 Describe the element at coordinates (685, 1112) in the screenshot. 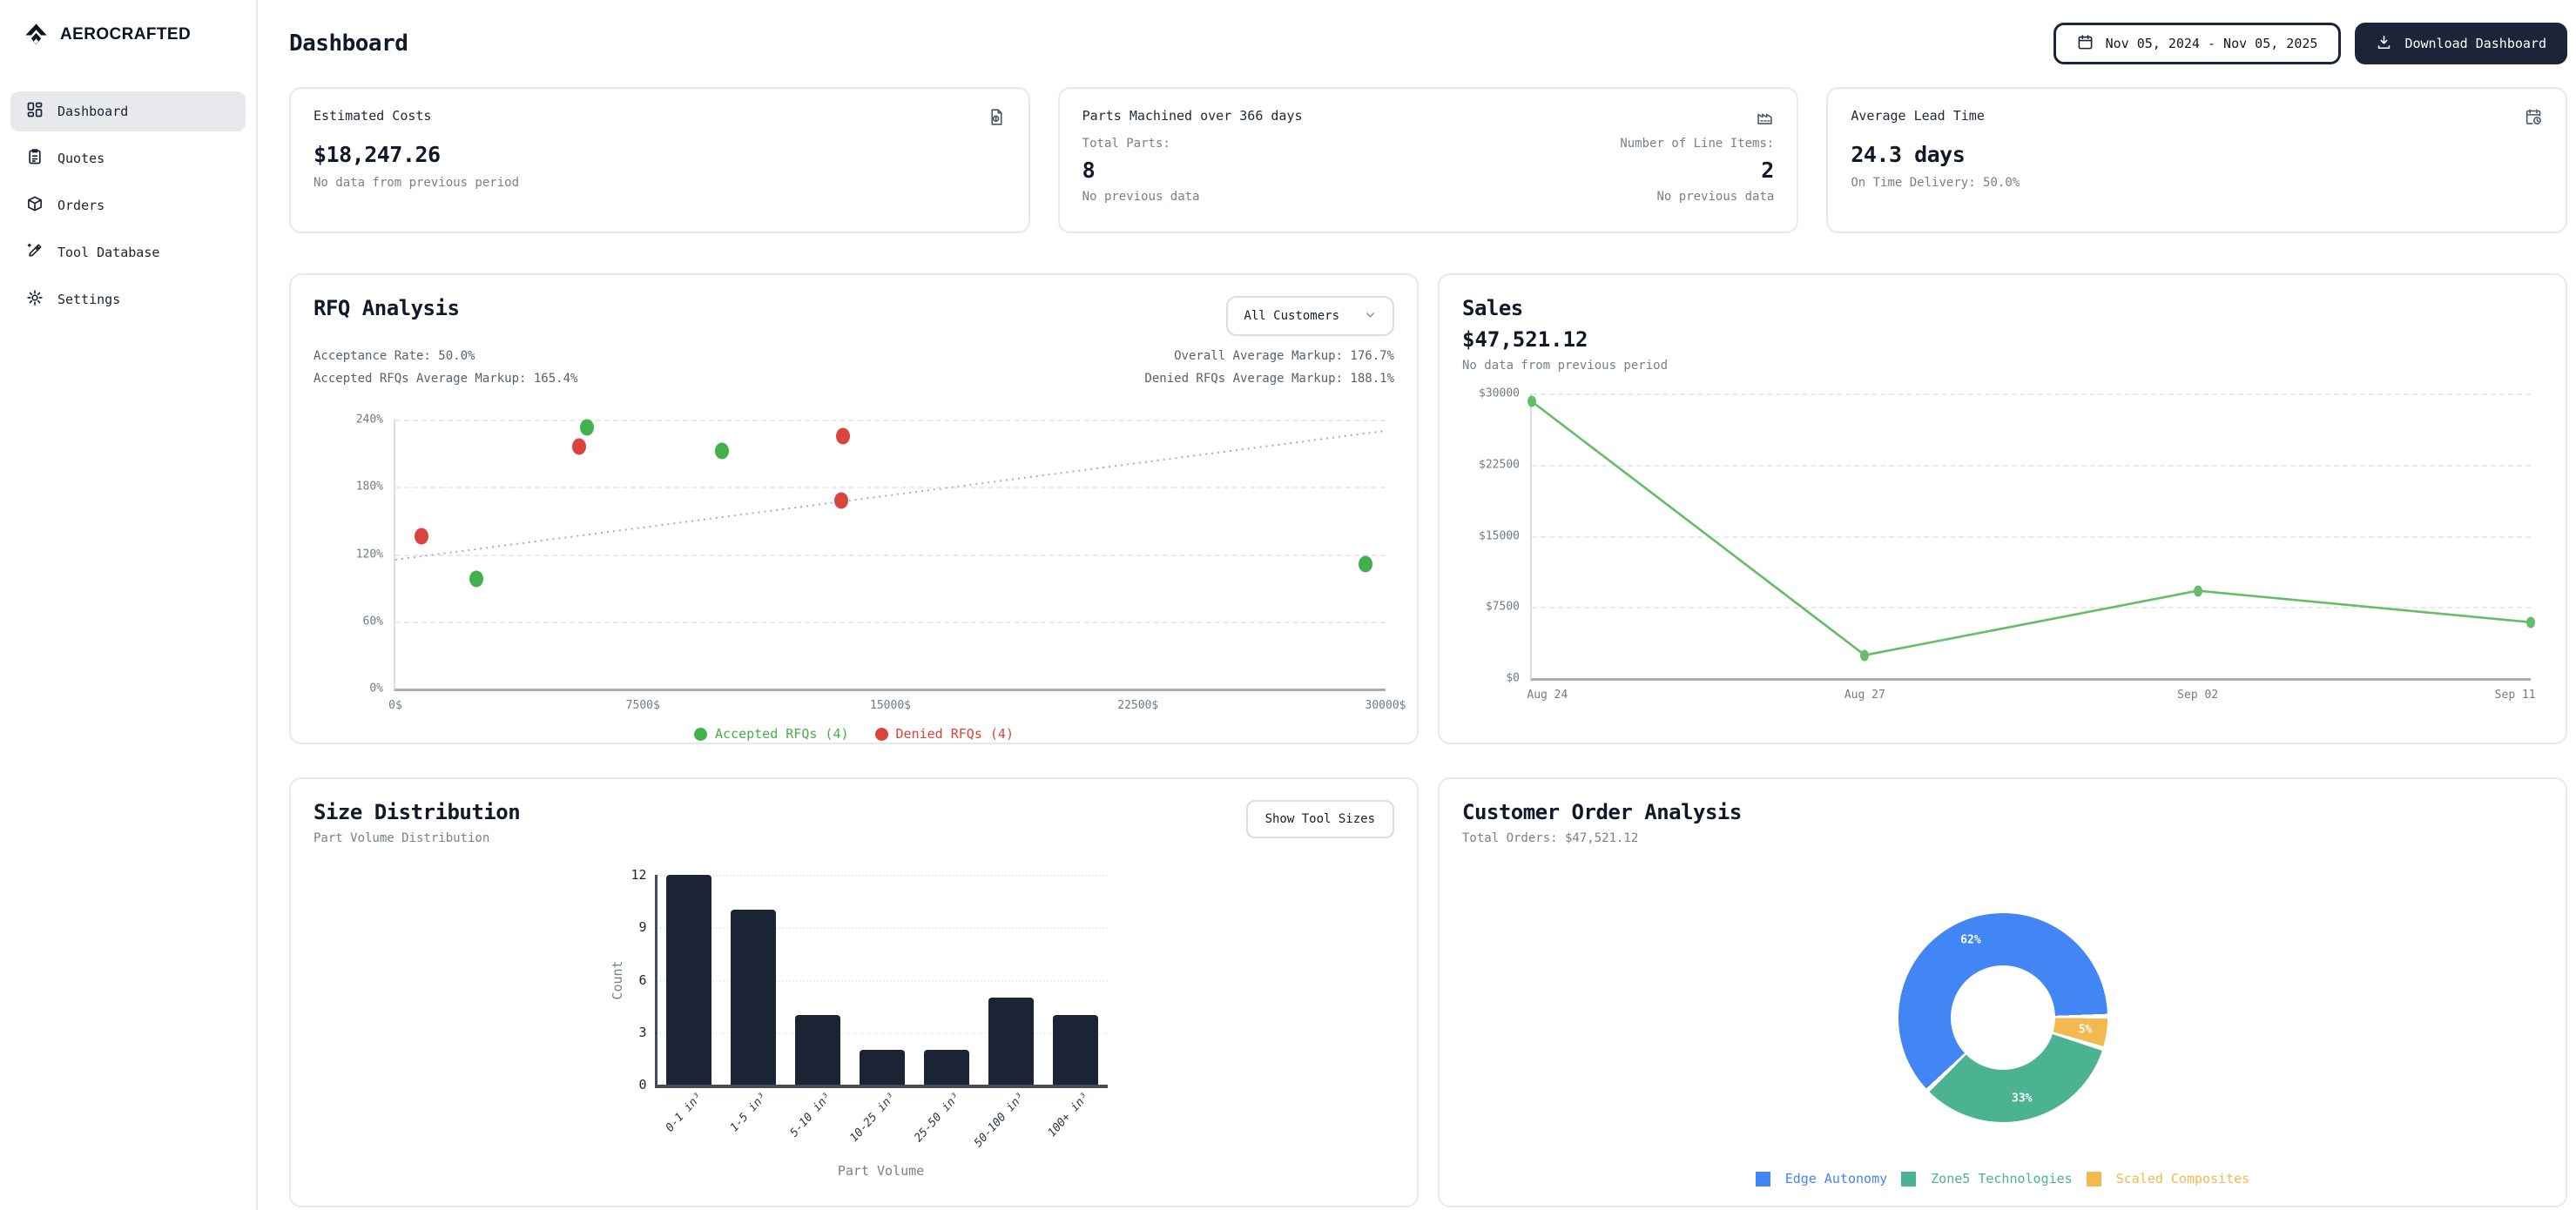

I see `bar-category-label: 0-1 in³` at that location.